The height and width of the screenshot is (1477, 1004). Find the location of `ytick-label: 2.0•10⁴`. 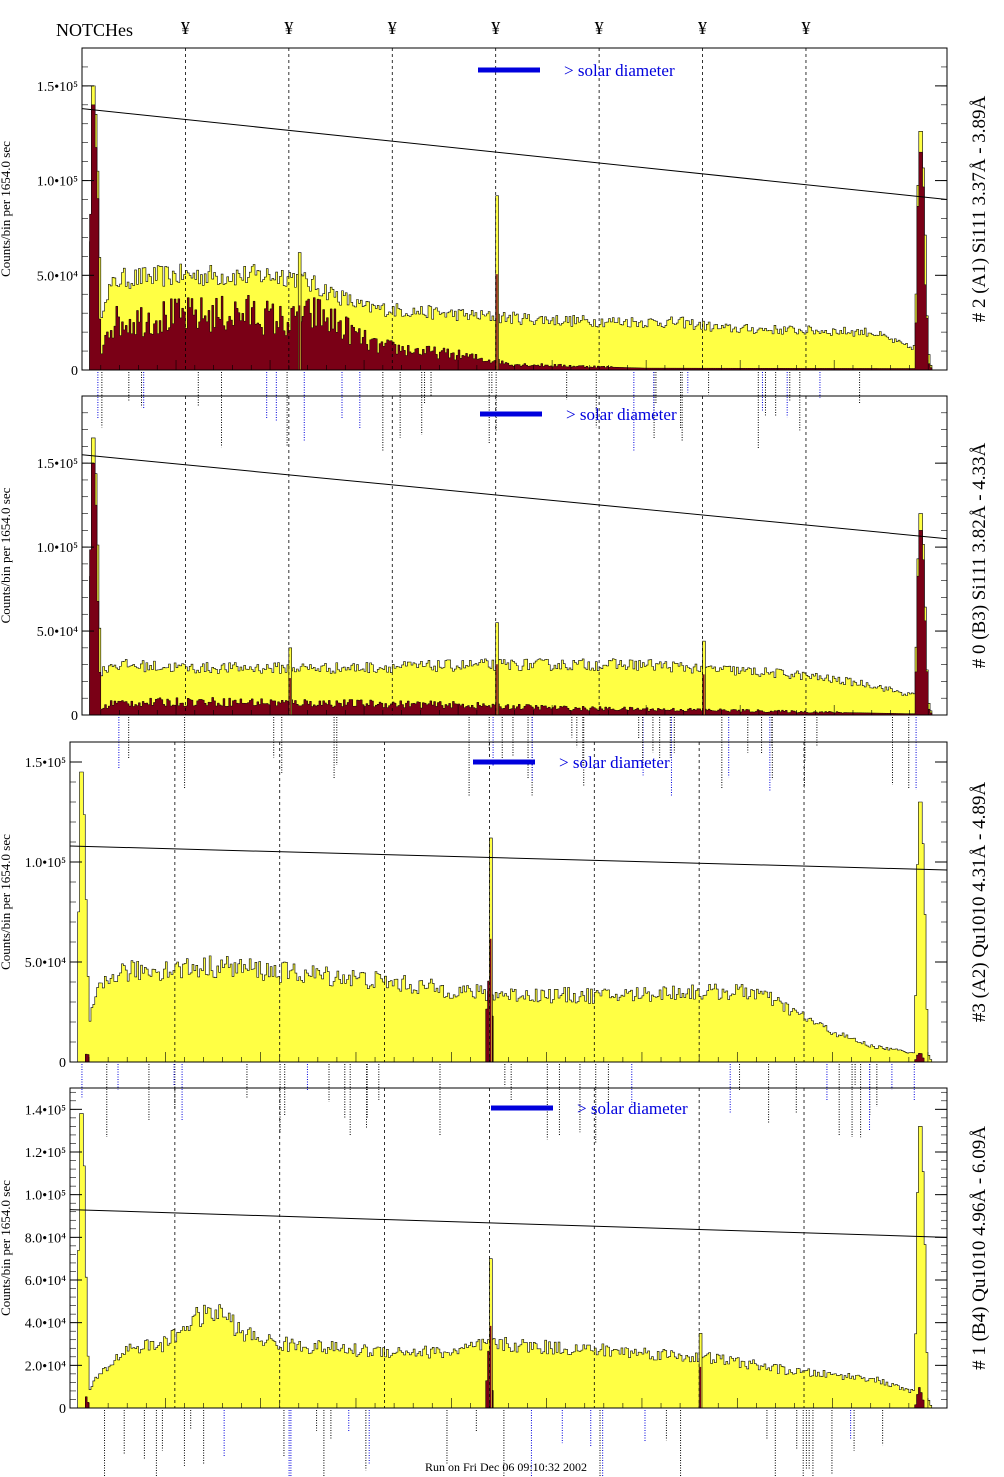

ytick-label: 2.0•10⁴ is located at coordinates (45, 1366).